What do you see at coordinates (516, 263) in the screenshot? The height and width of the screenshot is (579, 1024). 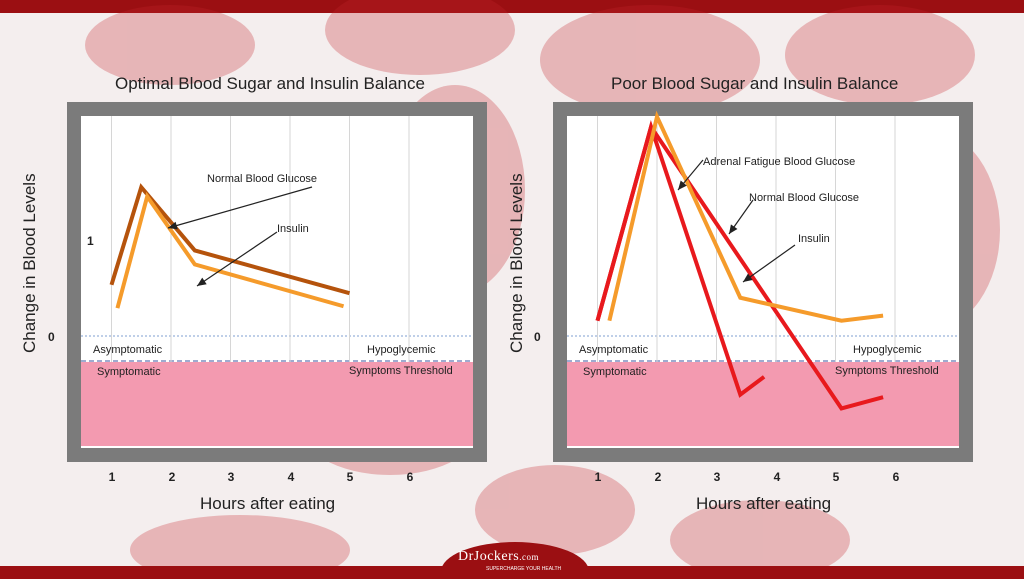 I see `y-axis-label-poor: Change in Blood Levels` at bounding box center [516, 263].